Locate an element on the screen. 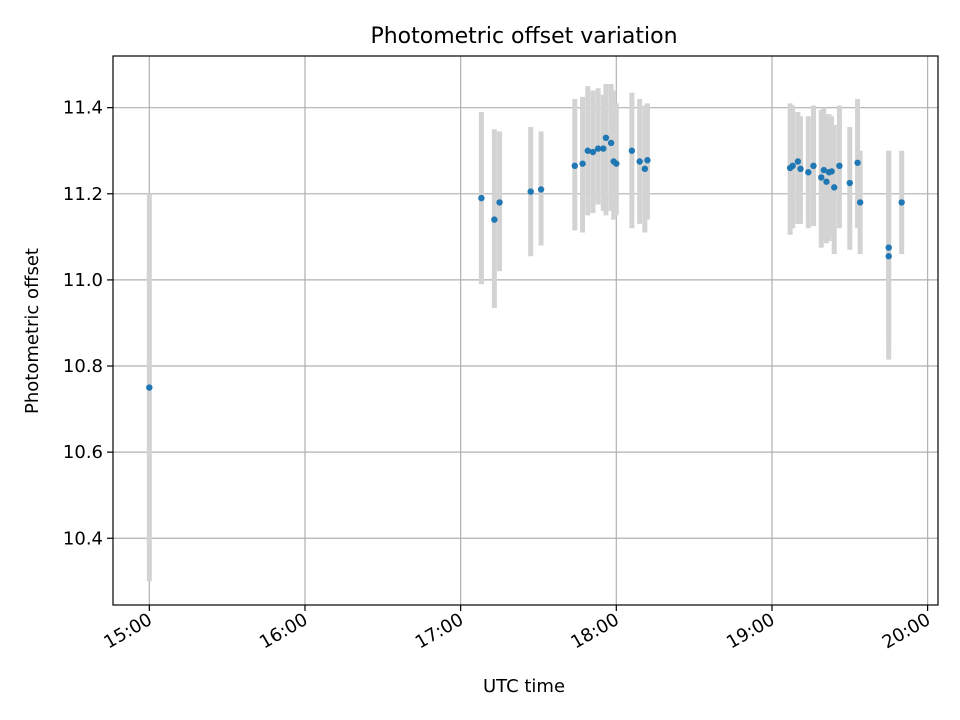  x-axis-label: UTC time is located at coordinates (524, 686).